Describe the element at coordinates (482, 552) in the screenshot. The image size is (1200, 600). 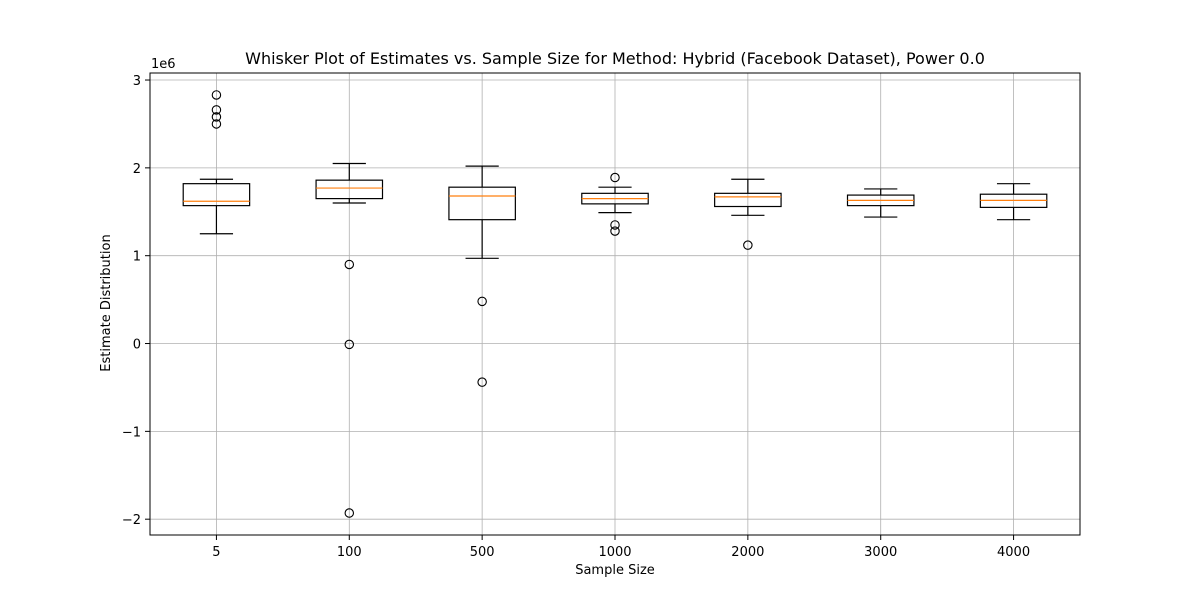
I see `x-tick-label: 500` at that location.